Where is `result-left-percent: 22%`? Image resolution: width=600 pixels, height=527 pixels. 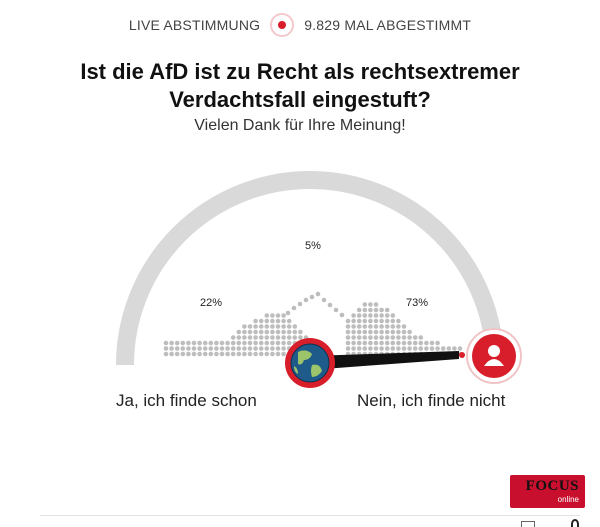 result-left-percent: 22% is located at coordinates (211, 303).